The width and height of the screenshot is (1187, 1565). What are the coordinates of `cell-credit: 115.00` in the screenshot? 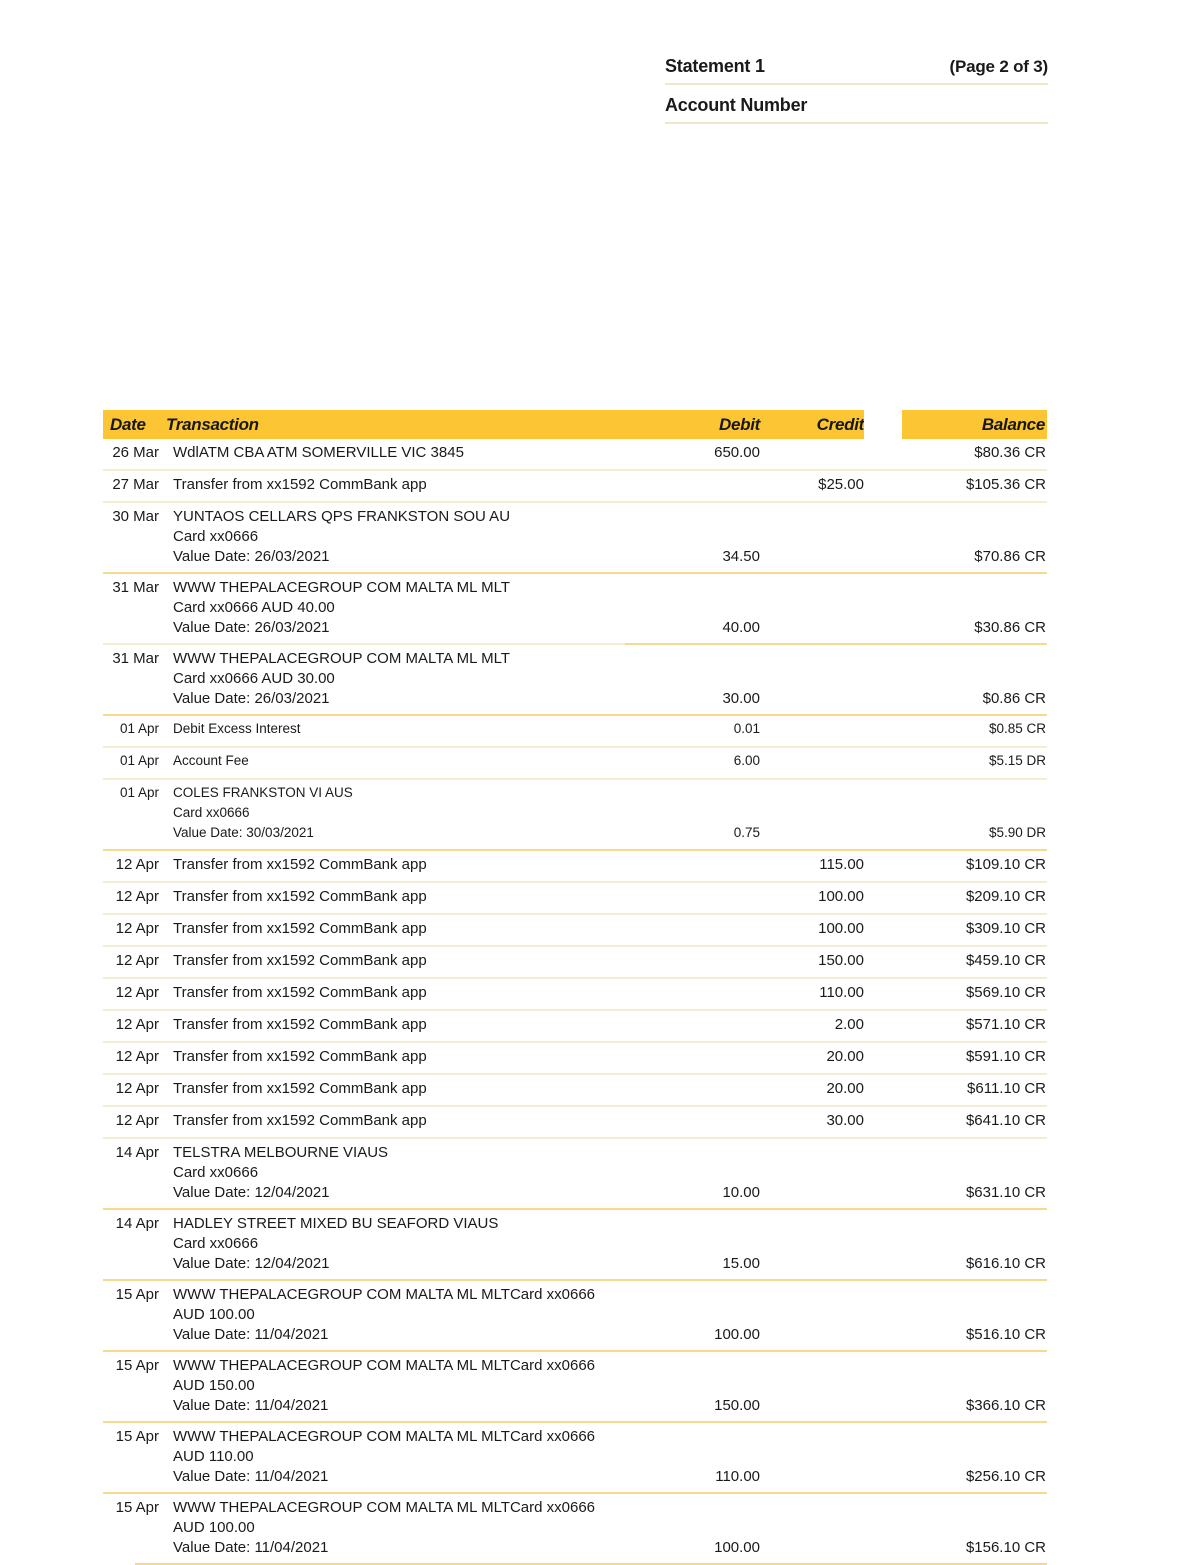 It's located at (841, 864).